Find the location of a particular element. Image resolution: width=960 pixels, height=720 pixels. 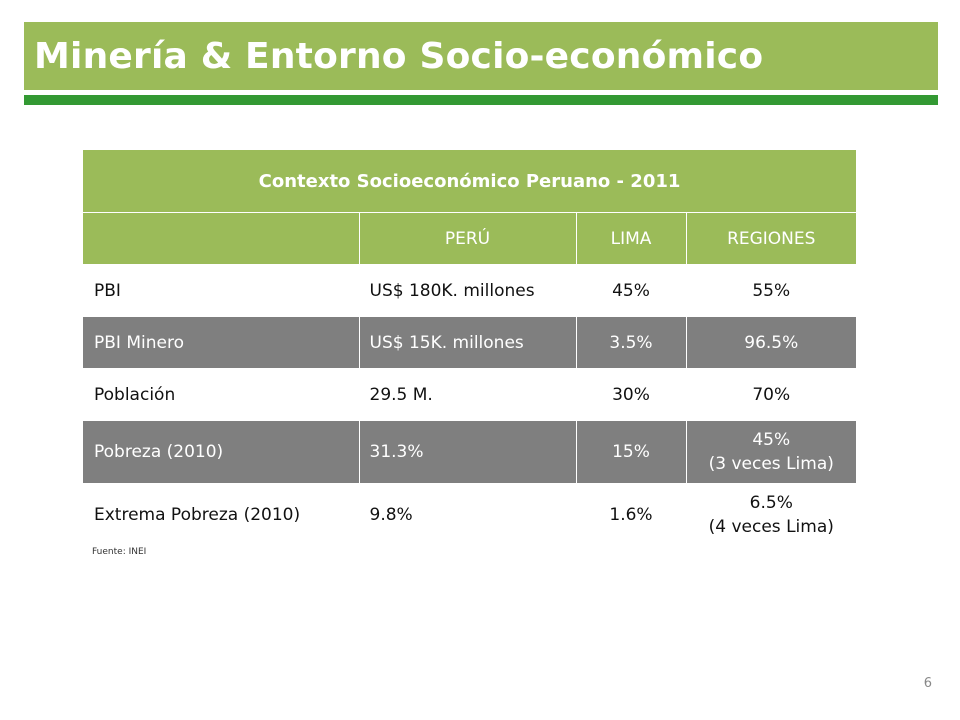

cell-lima: 45% is located at coordinates (631, 290).